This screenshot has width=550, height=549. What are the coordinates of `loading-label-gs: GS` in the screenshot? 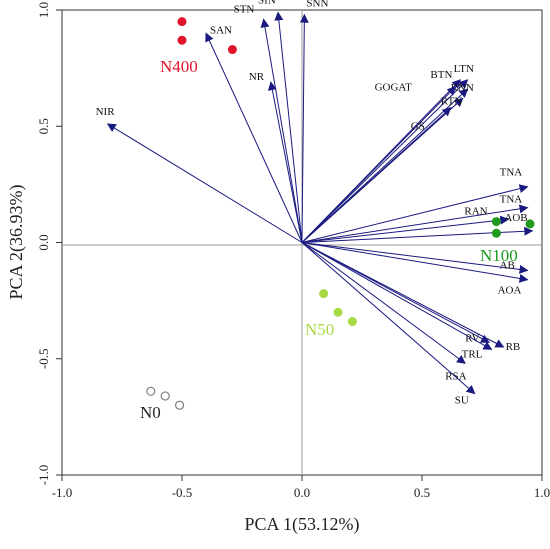 It's located at (418, 127).